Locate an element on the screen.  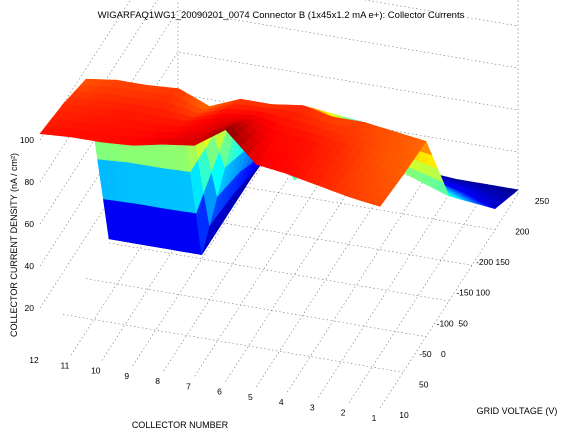
z-tick-label: 20 is located at coordinates (30, 308).